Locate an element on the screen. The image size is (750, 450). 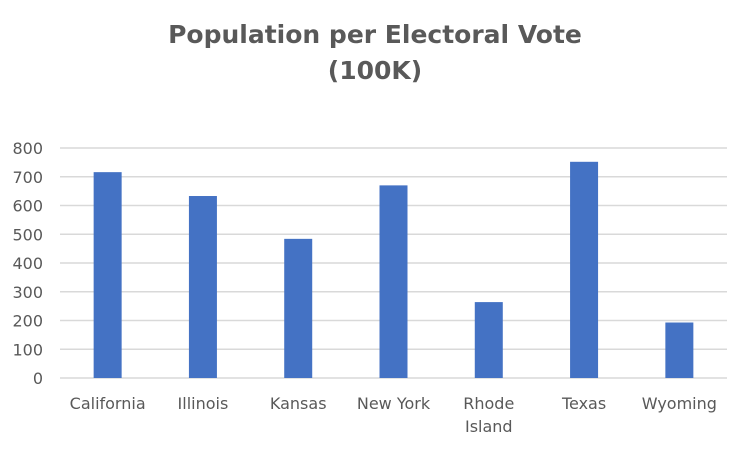
x-tick-label: Illinois is located at coordinates (203, 403).